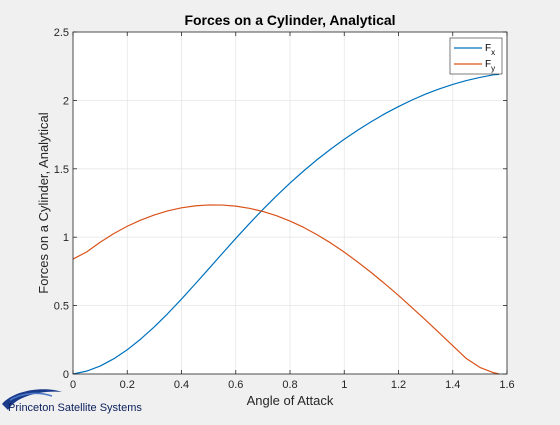 The image size is (560, 425). I want to click on y-tick-labels: 0 0.5 1 1.5 2 2.5, so click(61, 204).